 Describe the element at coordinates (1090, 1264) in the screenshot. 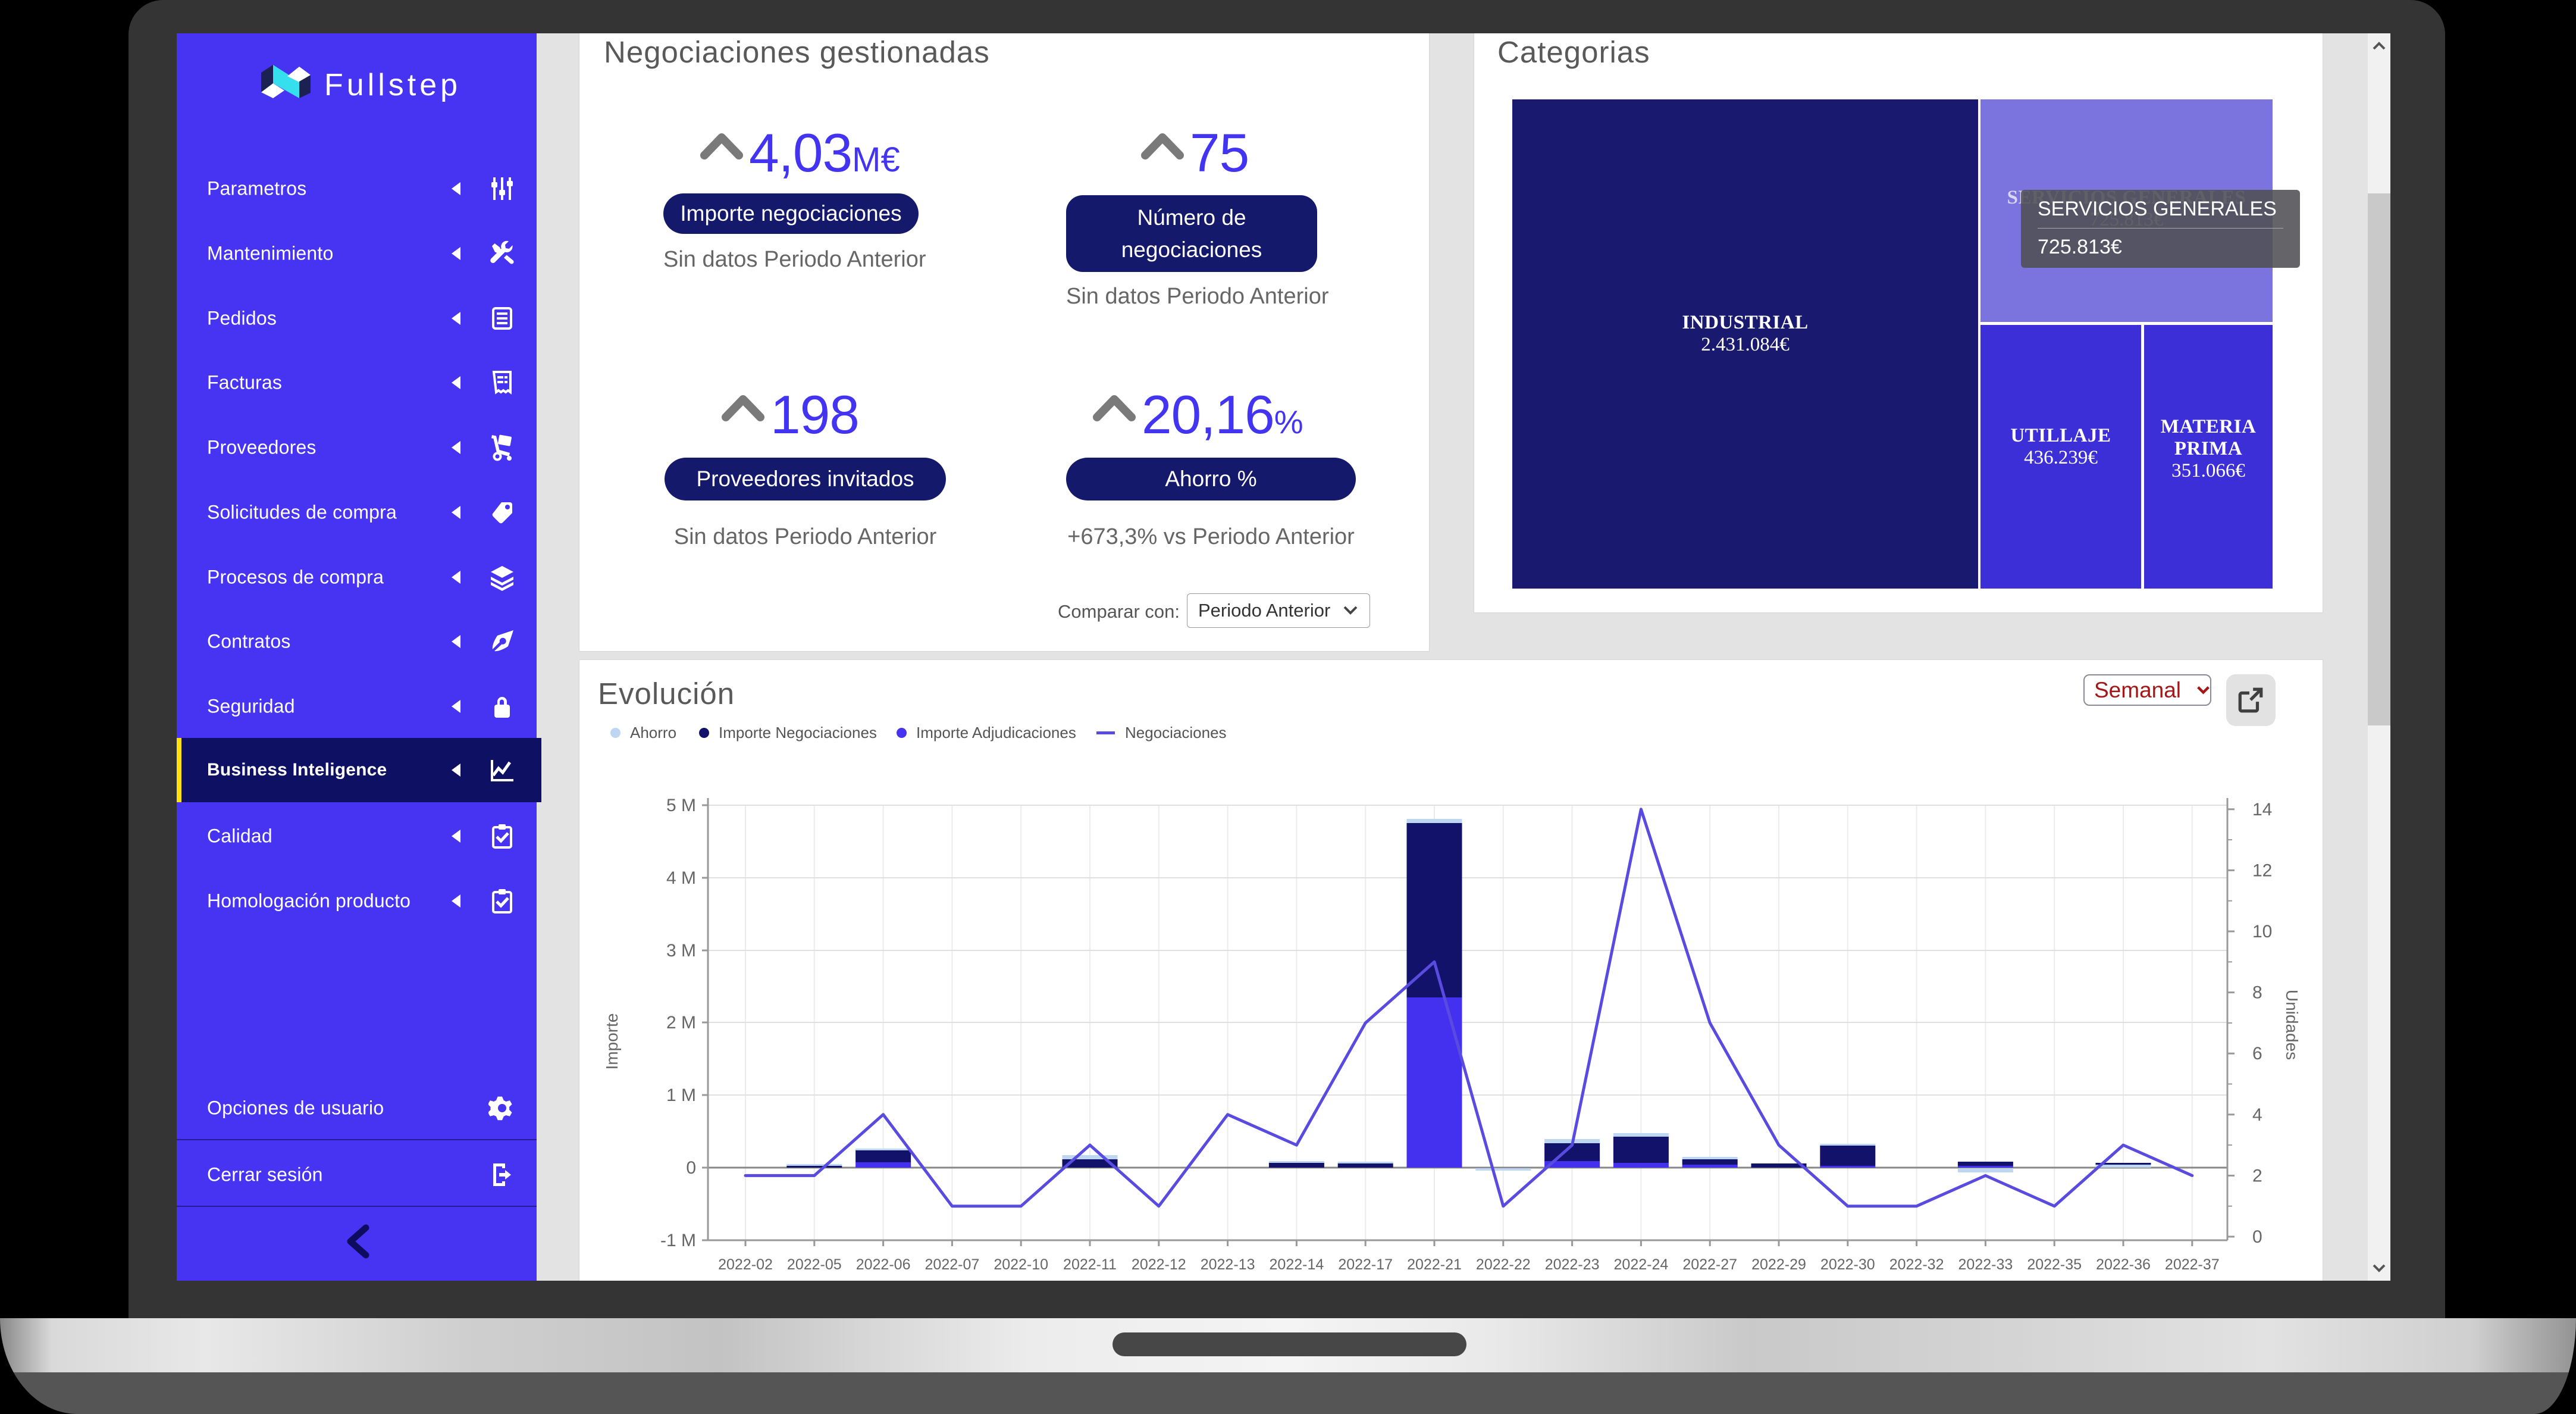

I see `svg-text: 2022-11` at that location.